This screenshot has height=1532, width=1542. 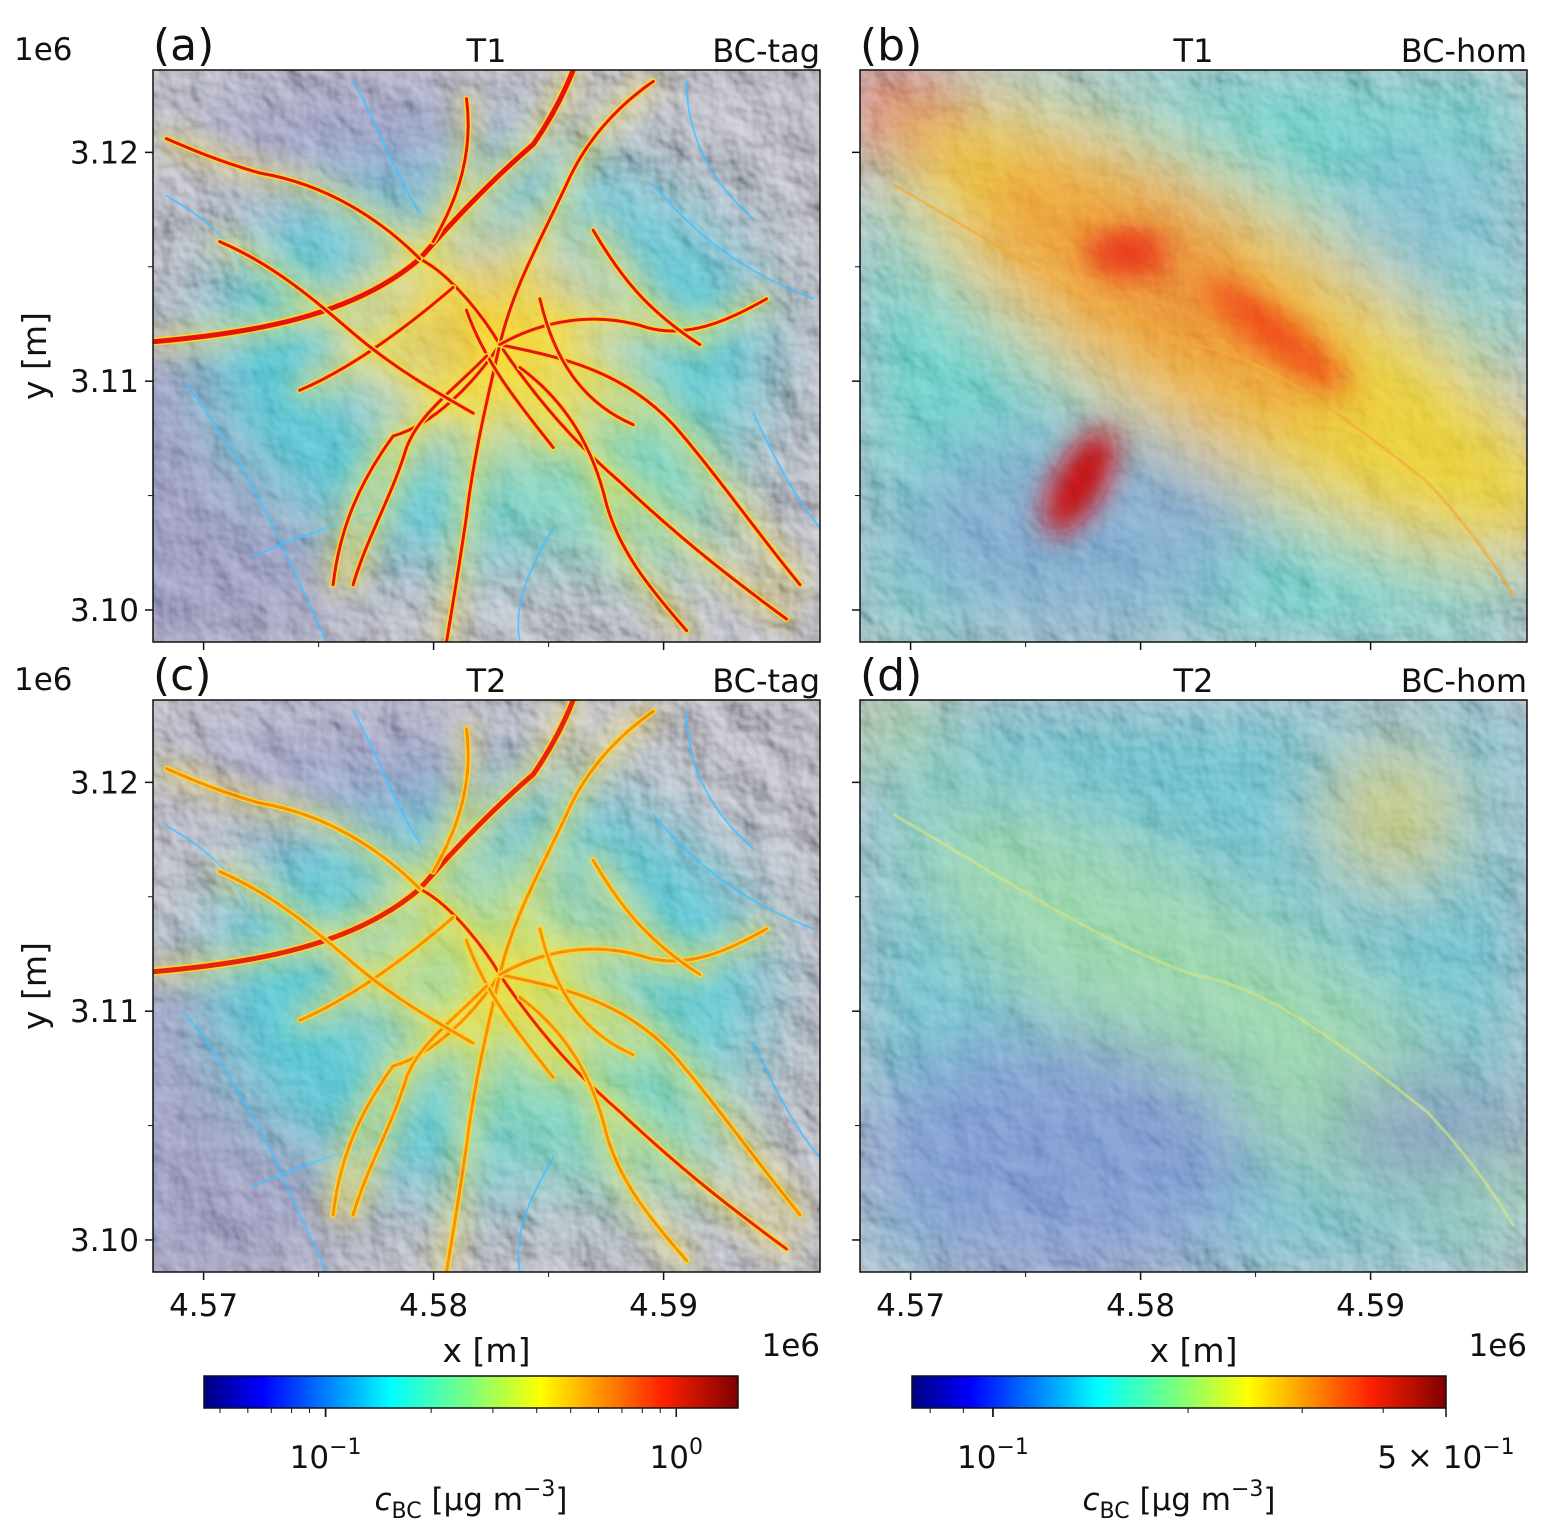 What do you see at coordinates (1445, 1455) in the screenshot?
I see `colorbar-tick-label: 5 × 10⁻¹` at bounding box center [1445, 1455].